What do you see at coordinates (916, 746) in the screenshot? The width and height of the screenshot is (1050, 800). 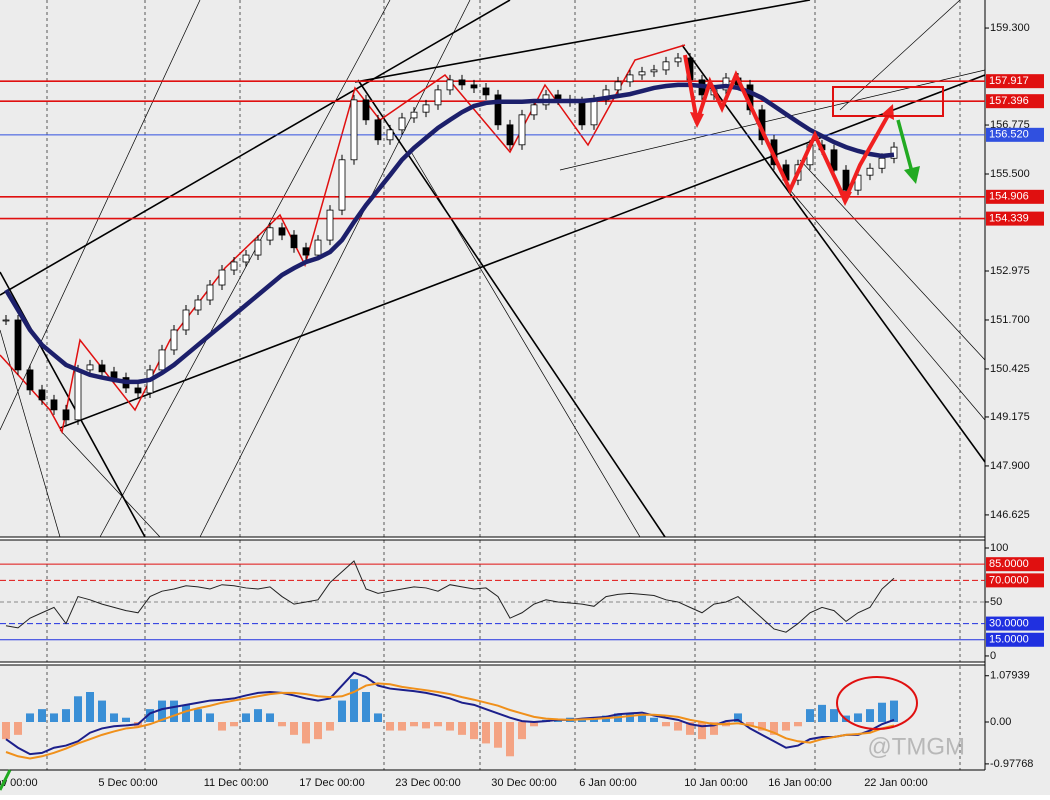 I see `watermark: @TMGM` at bounding box center [916, 746].